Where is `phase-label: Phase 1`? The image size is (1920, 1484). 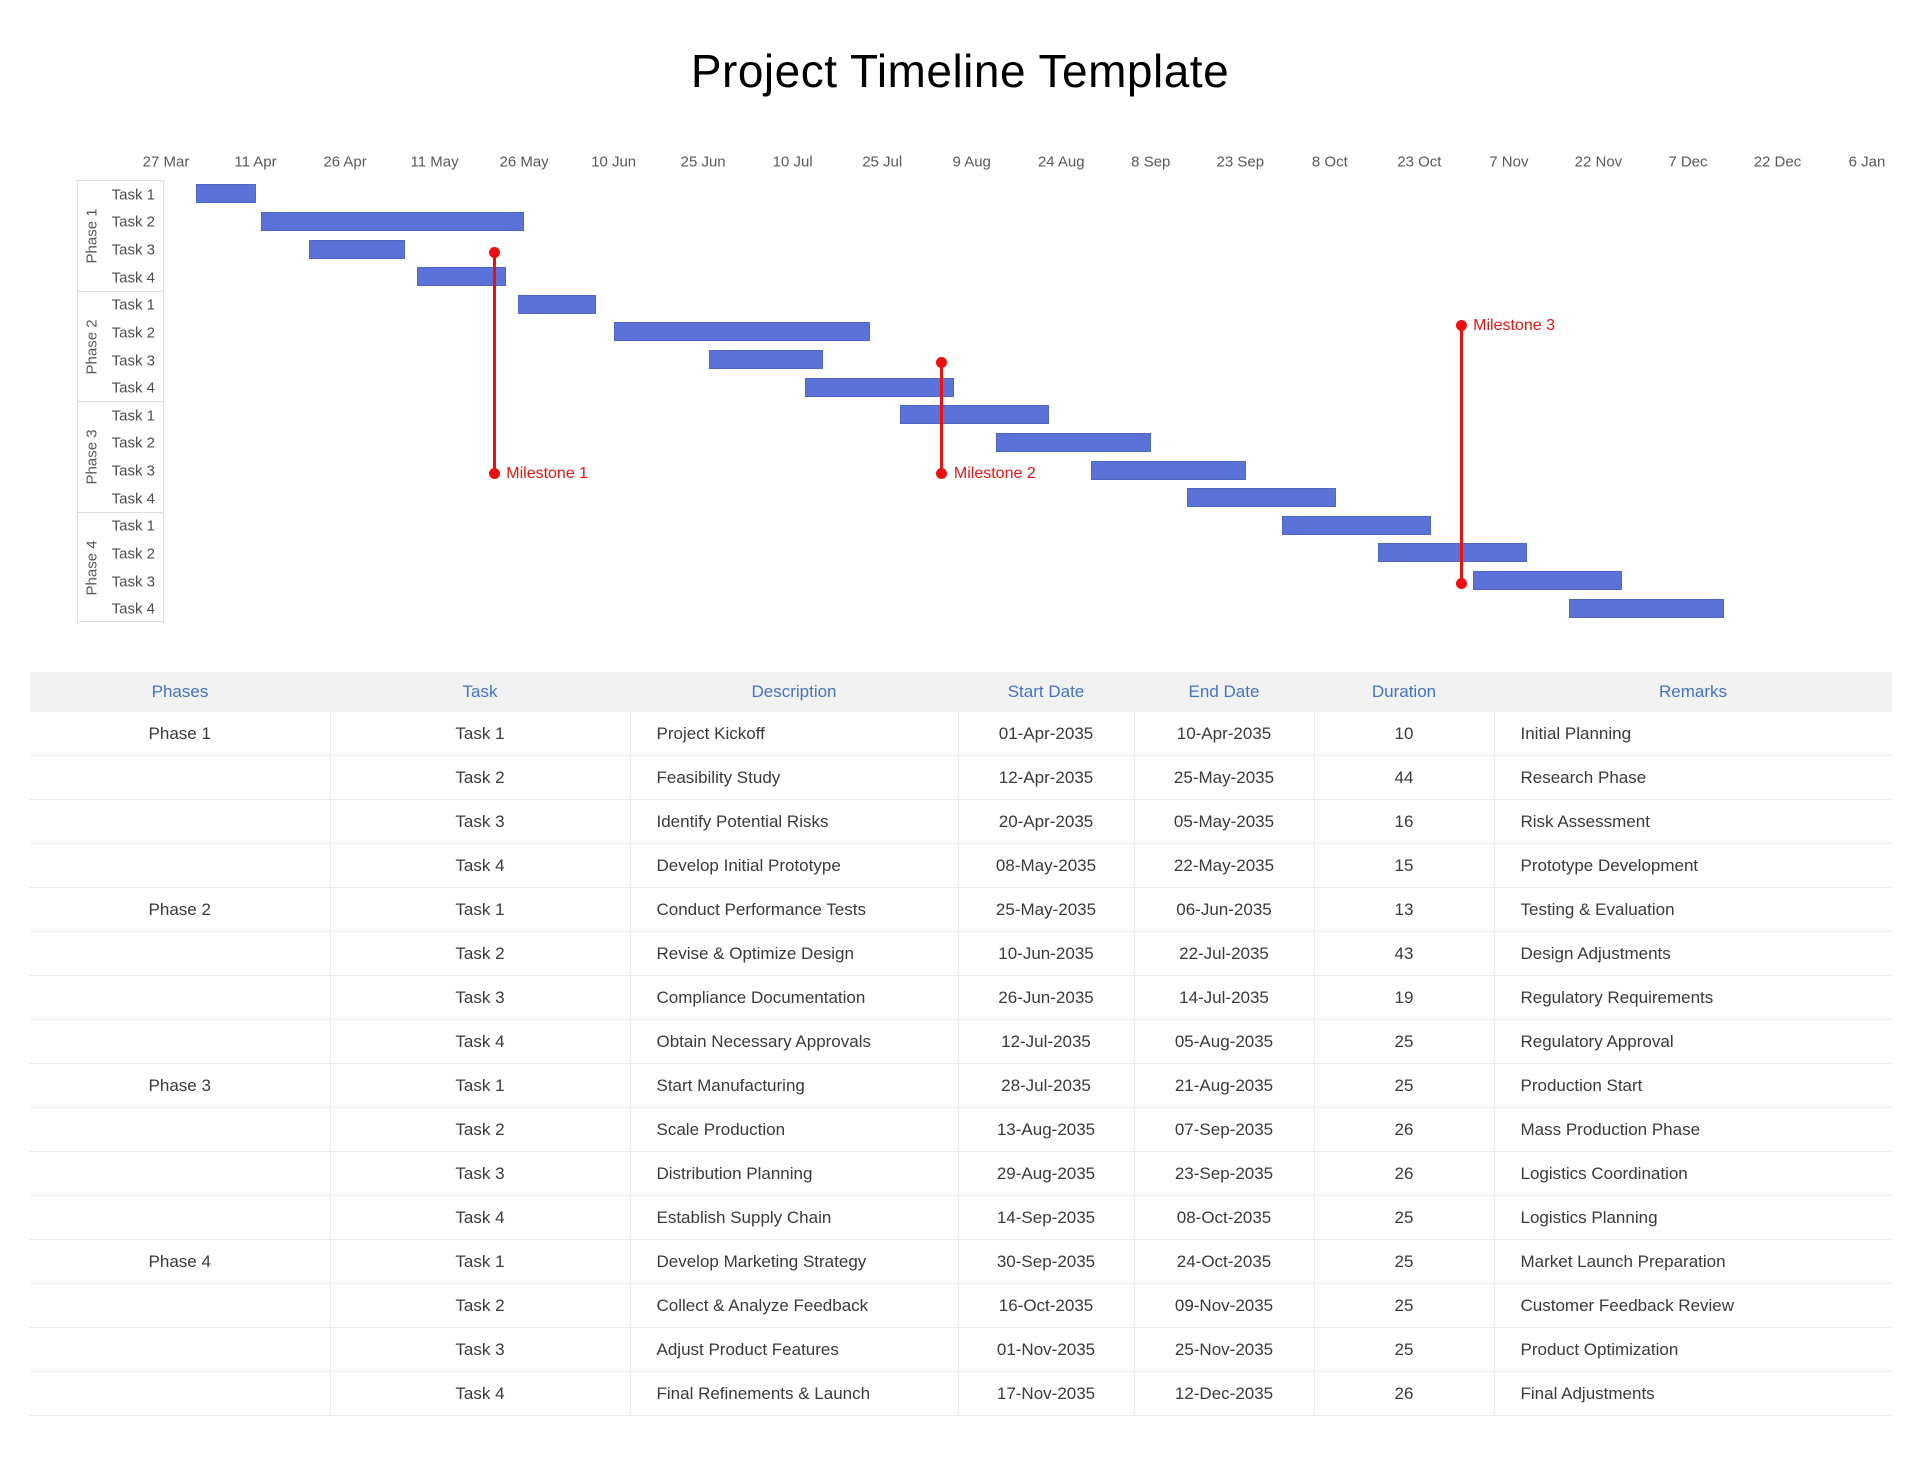 phase-label: Phase 1 is located at coordinates (92, 236).